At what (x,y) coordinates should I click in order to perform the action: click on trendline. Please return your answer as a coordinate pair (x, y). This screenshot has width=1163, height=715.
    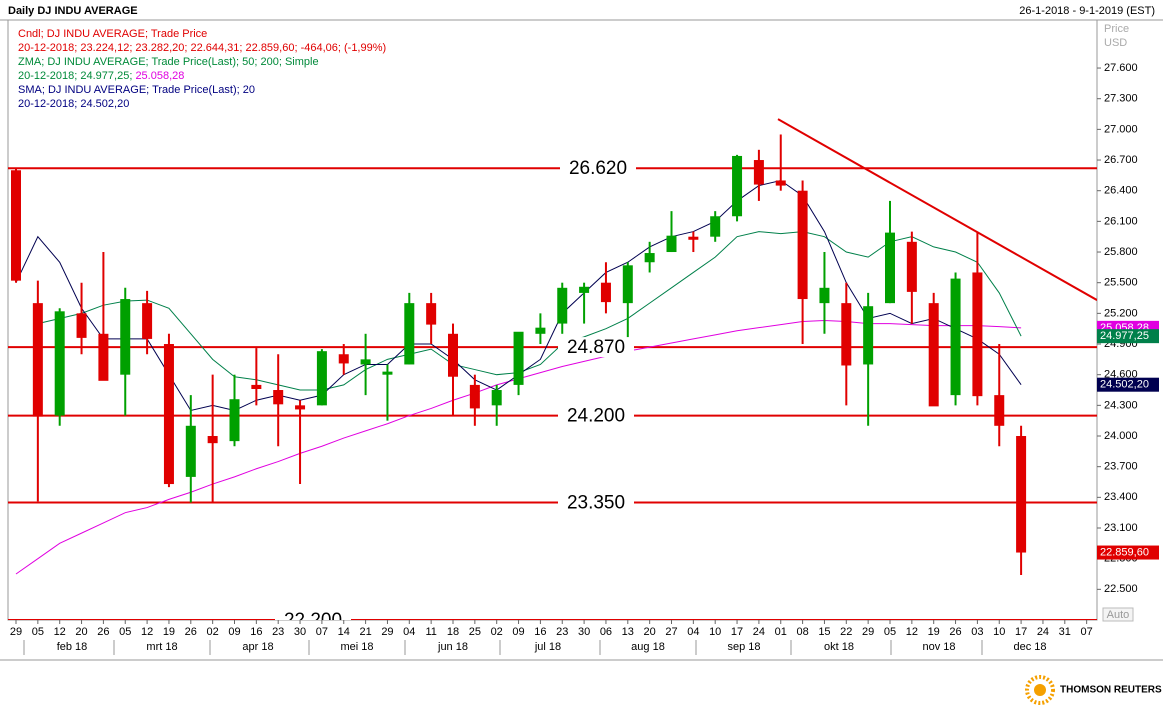
    Looking at the image, I should click on (937, 209).